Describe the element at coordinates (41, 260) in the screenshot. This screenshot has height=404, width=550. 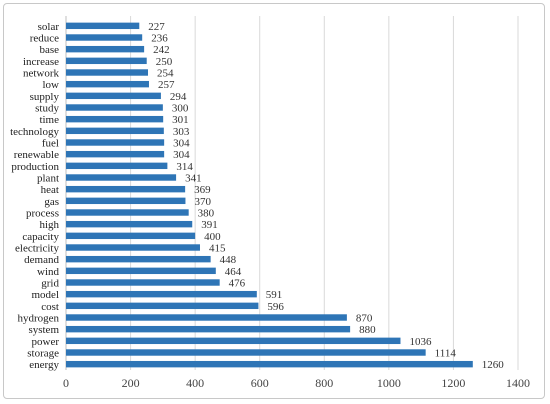
I see `category-label-demand: demand` at that location.